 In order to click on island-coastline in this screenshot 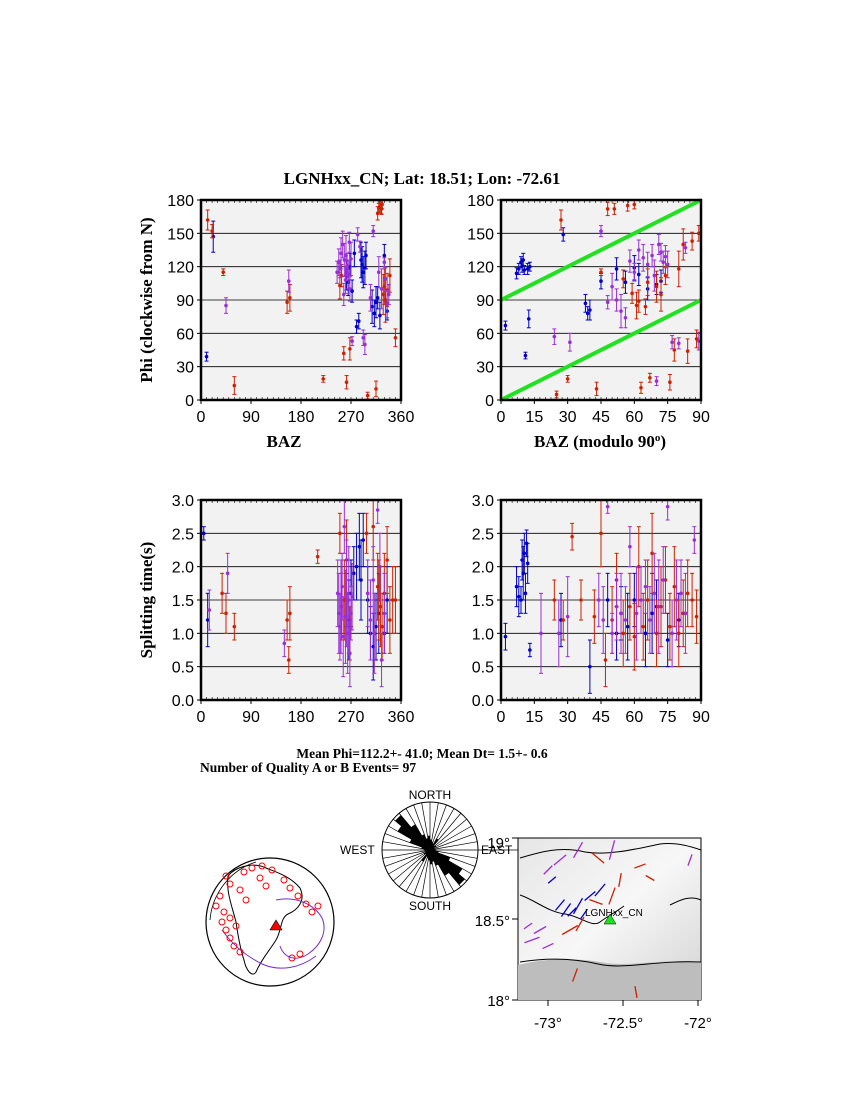, I will do `click(685, 901)`.